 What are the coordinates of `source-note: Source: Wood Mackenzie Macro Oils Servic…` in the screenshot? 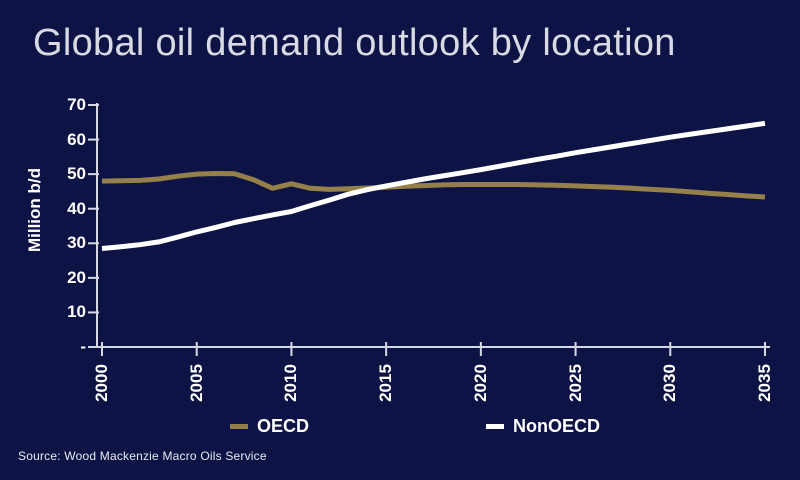 It's located at (142, 456).